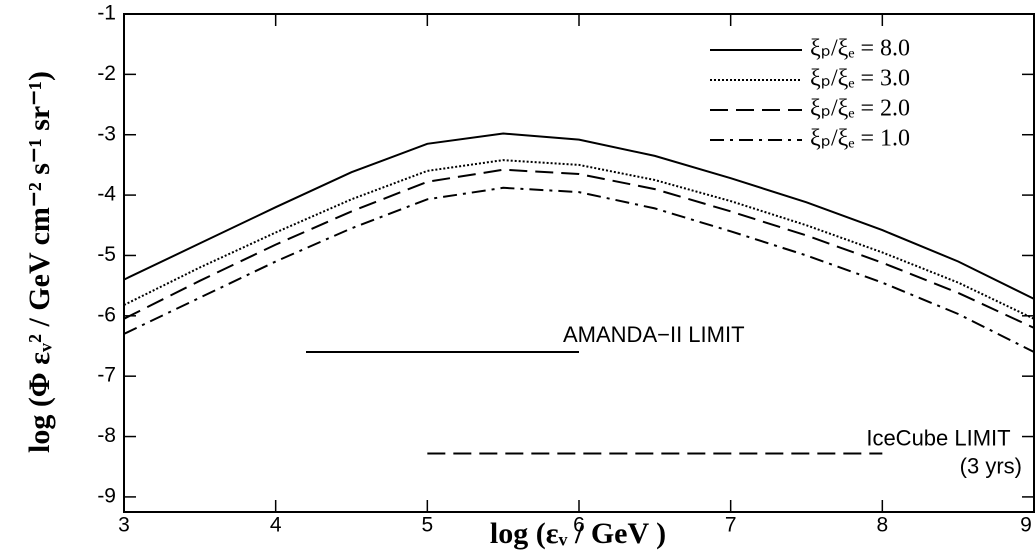 The width and height of the screenshot is (1036, 556). Describe the element at coordinates (1026, 525) in the screenshot. I see `x-tick-label: 9` at that location.